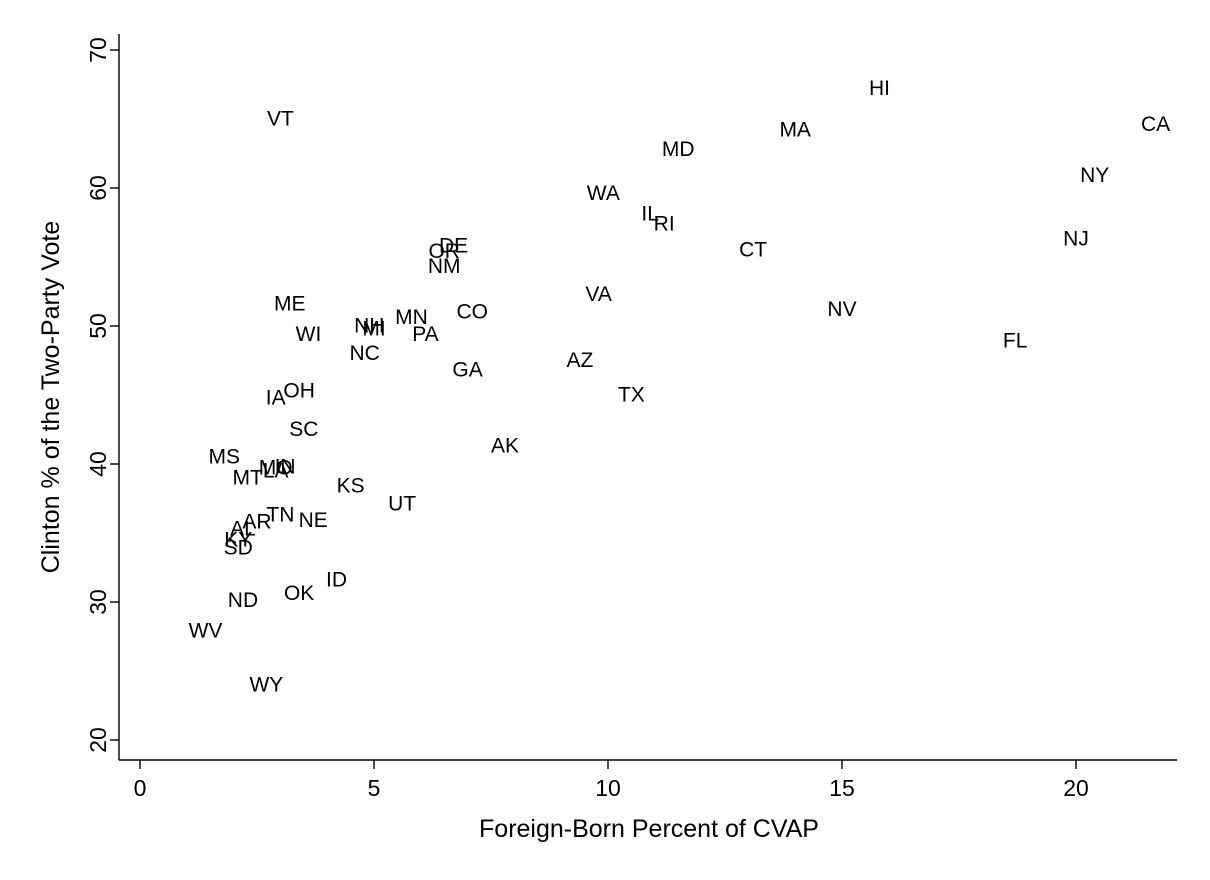 This screenshot has height=880, width=1210. I want to click on y-tick-label: 60, so click(98, 188).